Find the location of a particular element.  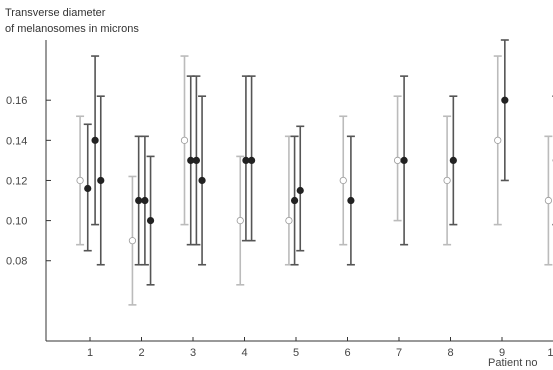

y-tick-label: 0.16 is located at coordinates (16, 101).